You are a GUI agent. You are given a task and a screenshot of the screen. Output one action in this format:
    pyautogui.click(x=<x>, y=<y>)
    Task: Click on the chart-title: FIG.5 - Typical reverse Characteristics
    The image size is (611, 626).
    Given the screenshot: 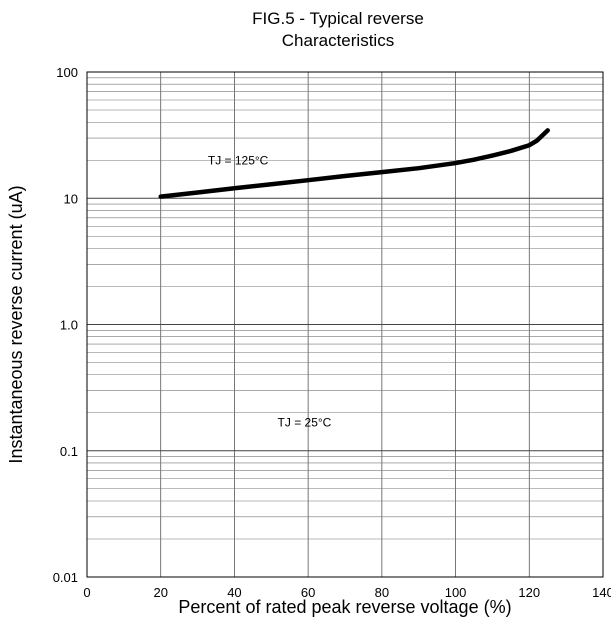 What is the action you would take?
    pyautogui.click(x=338, y=29)
    